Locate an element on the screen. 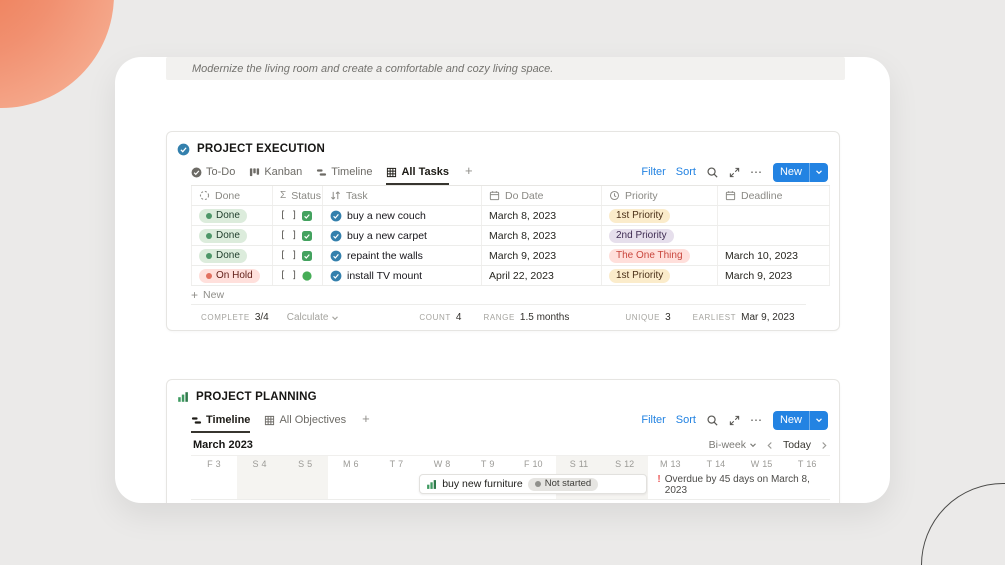 This screenshot has width=1005, height=565. view-tabs: Timeline All Objectives + is located at coordinates (281, 420).